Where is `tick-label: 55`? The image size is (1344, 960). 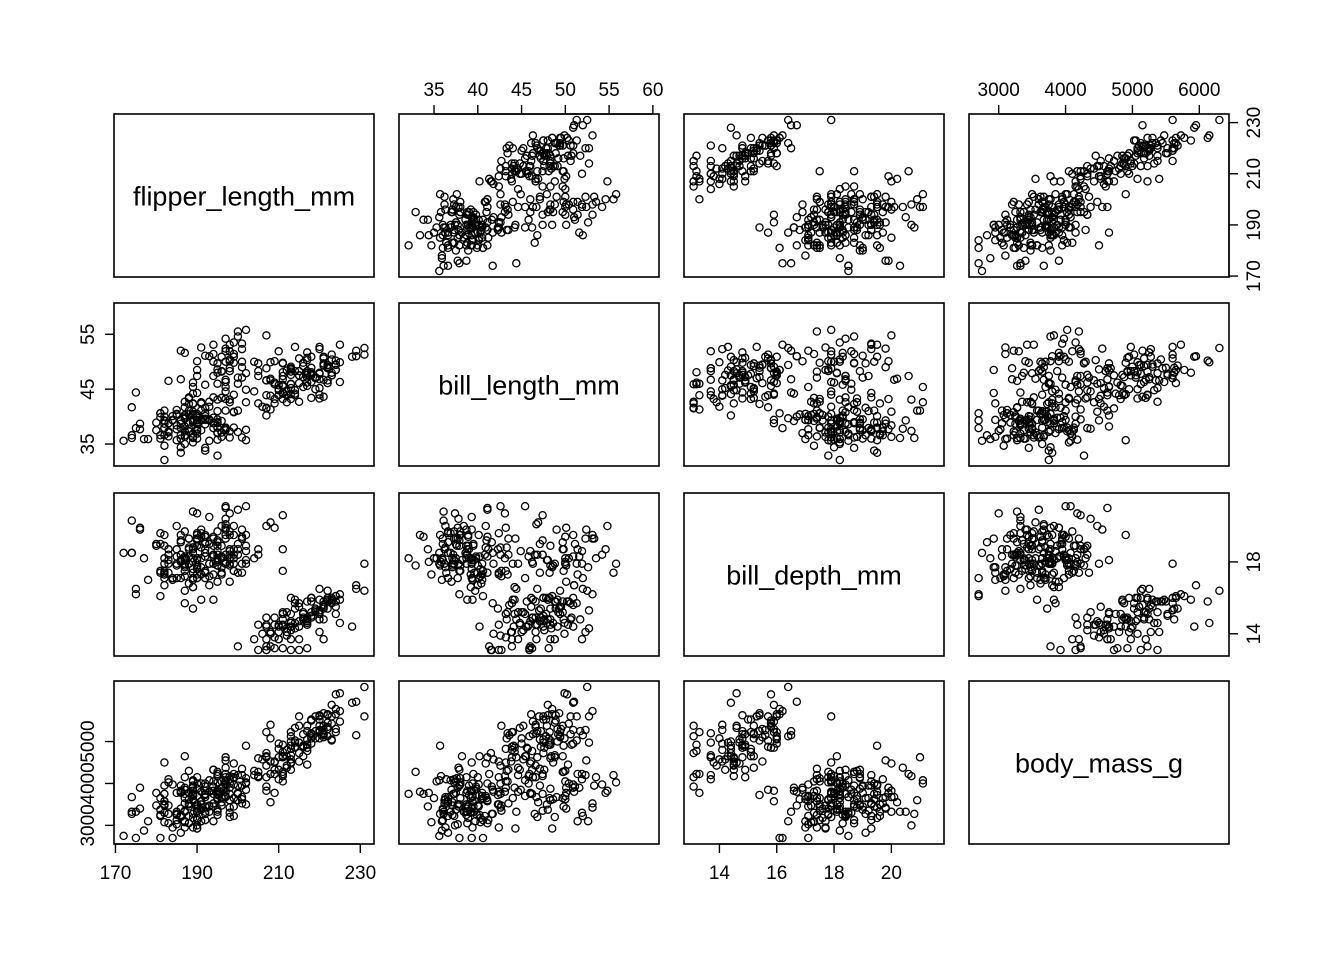
tick-label: 55 is located at coordinates (609, 90).